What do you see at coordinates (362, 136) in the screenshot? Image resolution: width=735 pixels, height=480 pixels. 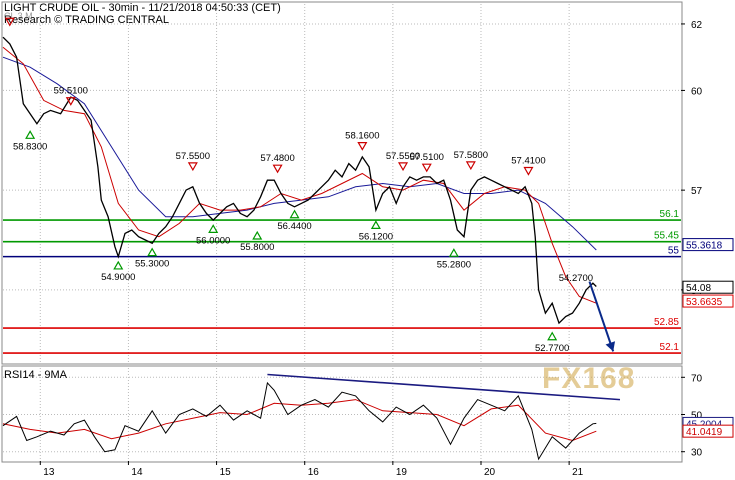 I see `pivot-high-label: 58.1600` at bounding box center [362, 136].